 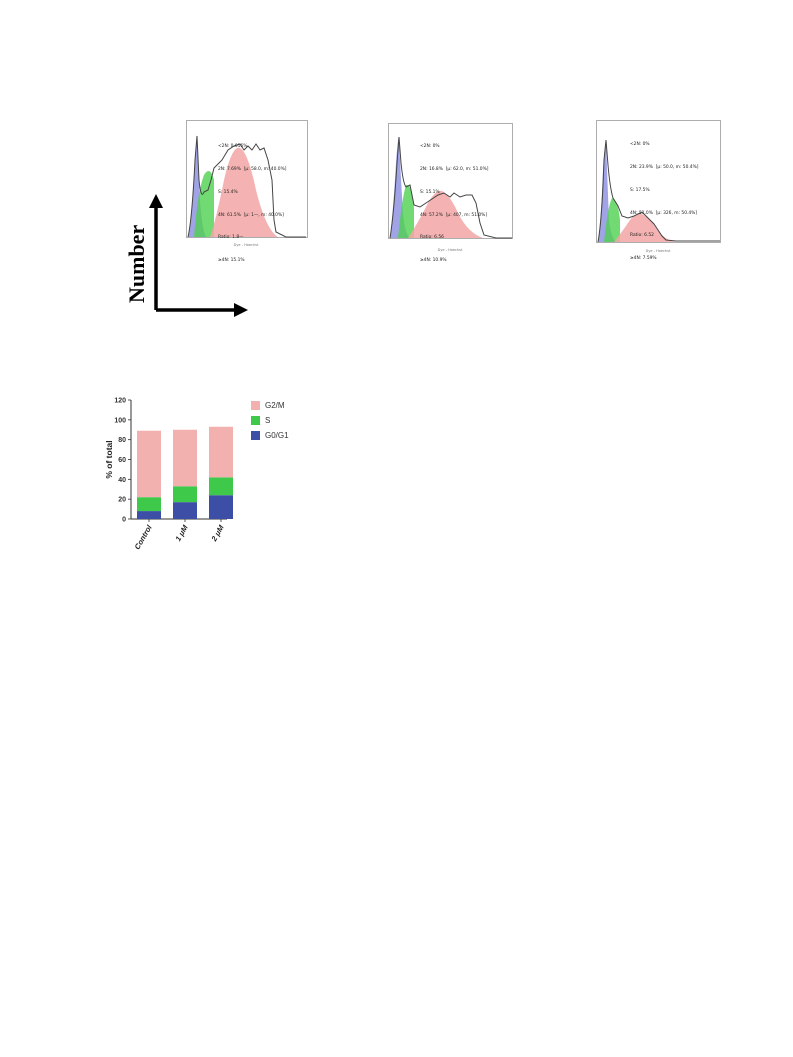 What do you see at coordinates (231, 238) in the screenshot?
I see `stat-line: Ratio: 1.8—` at bounding box center [231, 238].